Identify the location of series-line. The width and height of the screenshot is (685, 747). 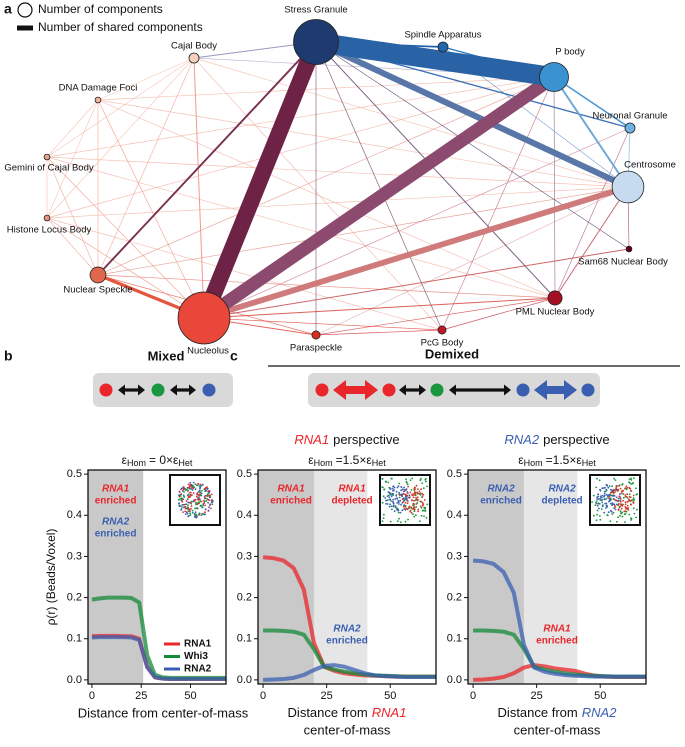
(559, 618).